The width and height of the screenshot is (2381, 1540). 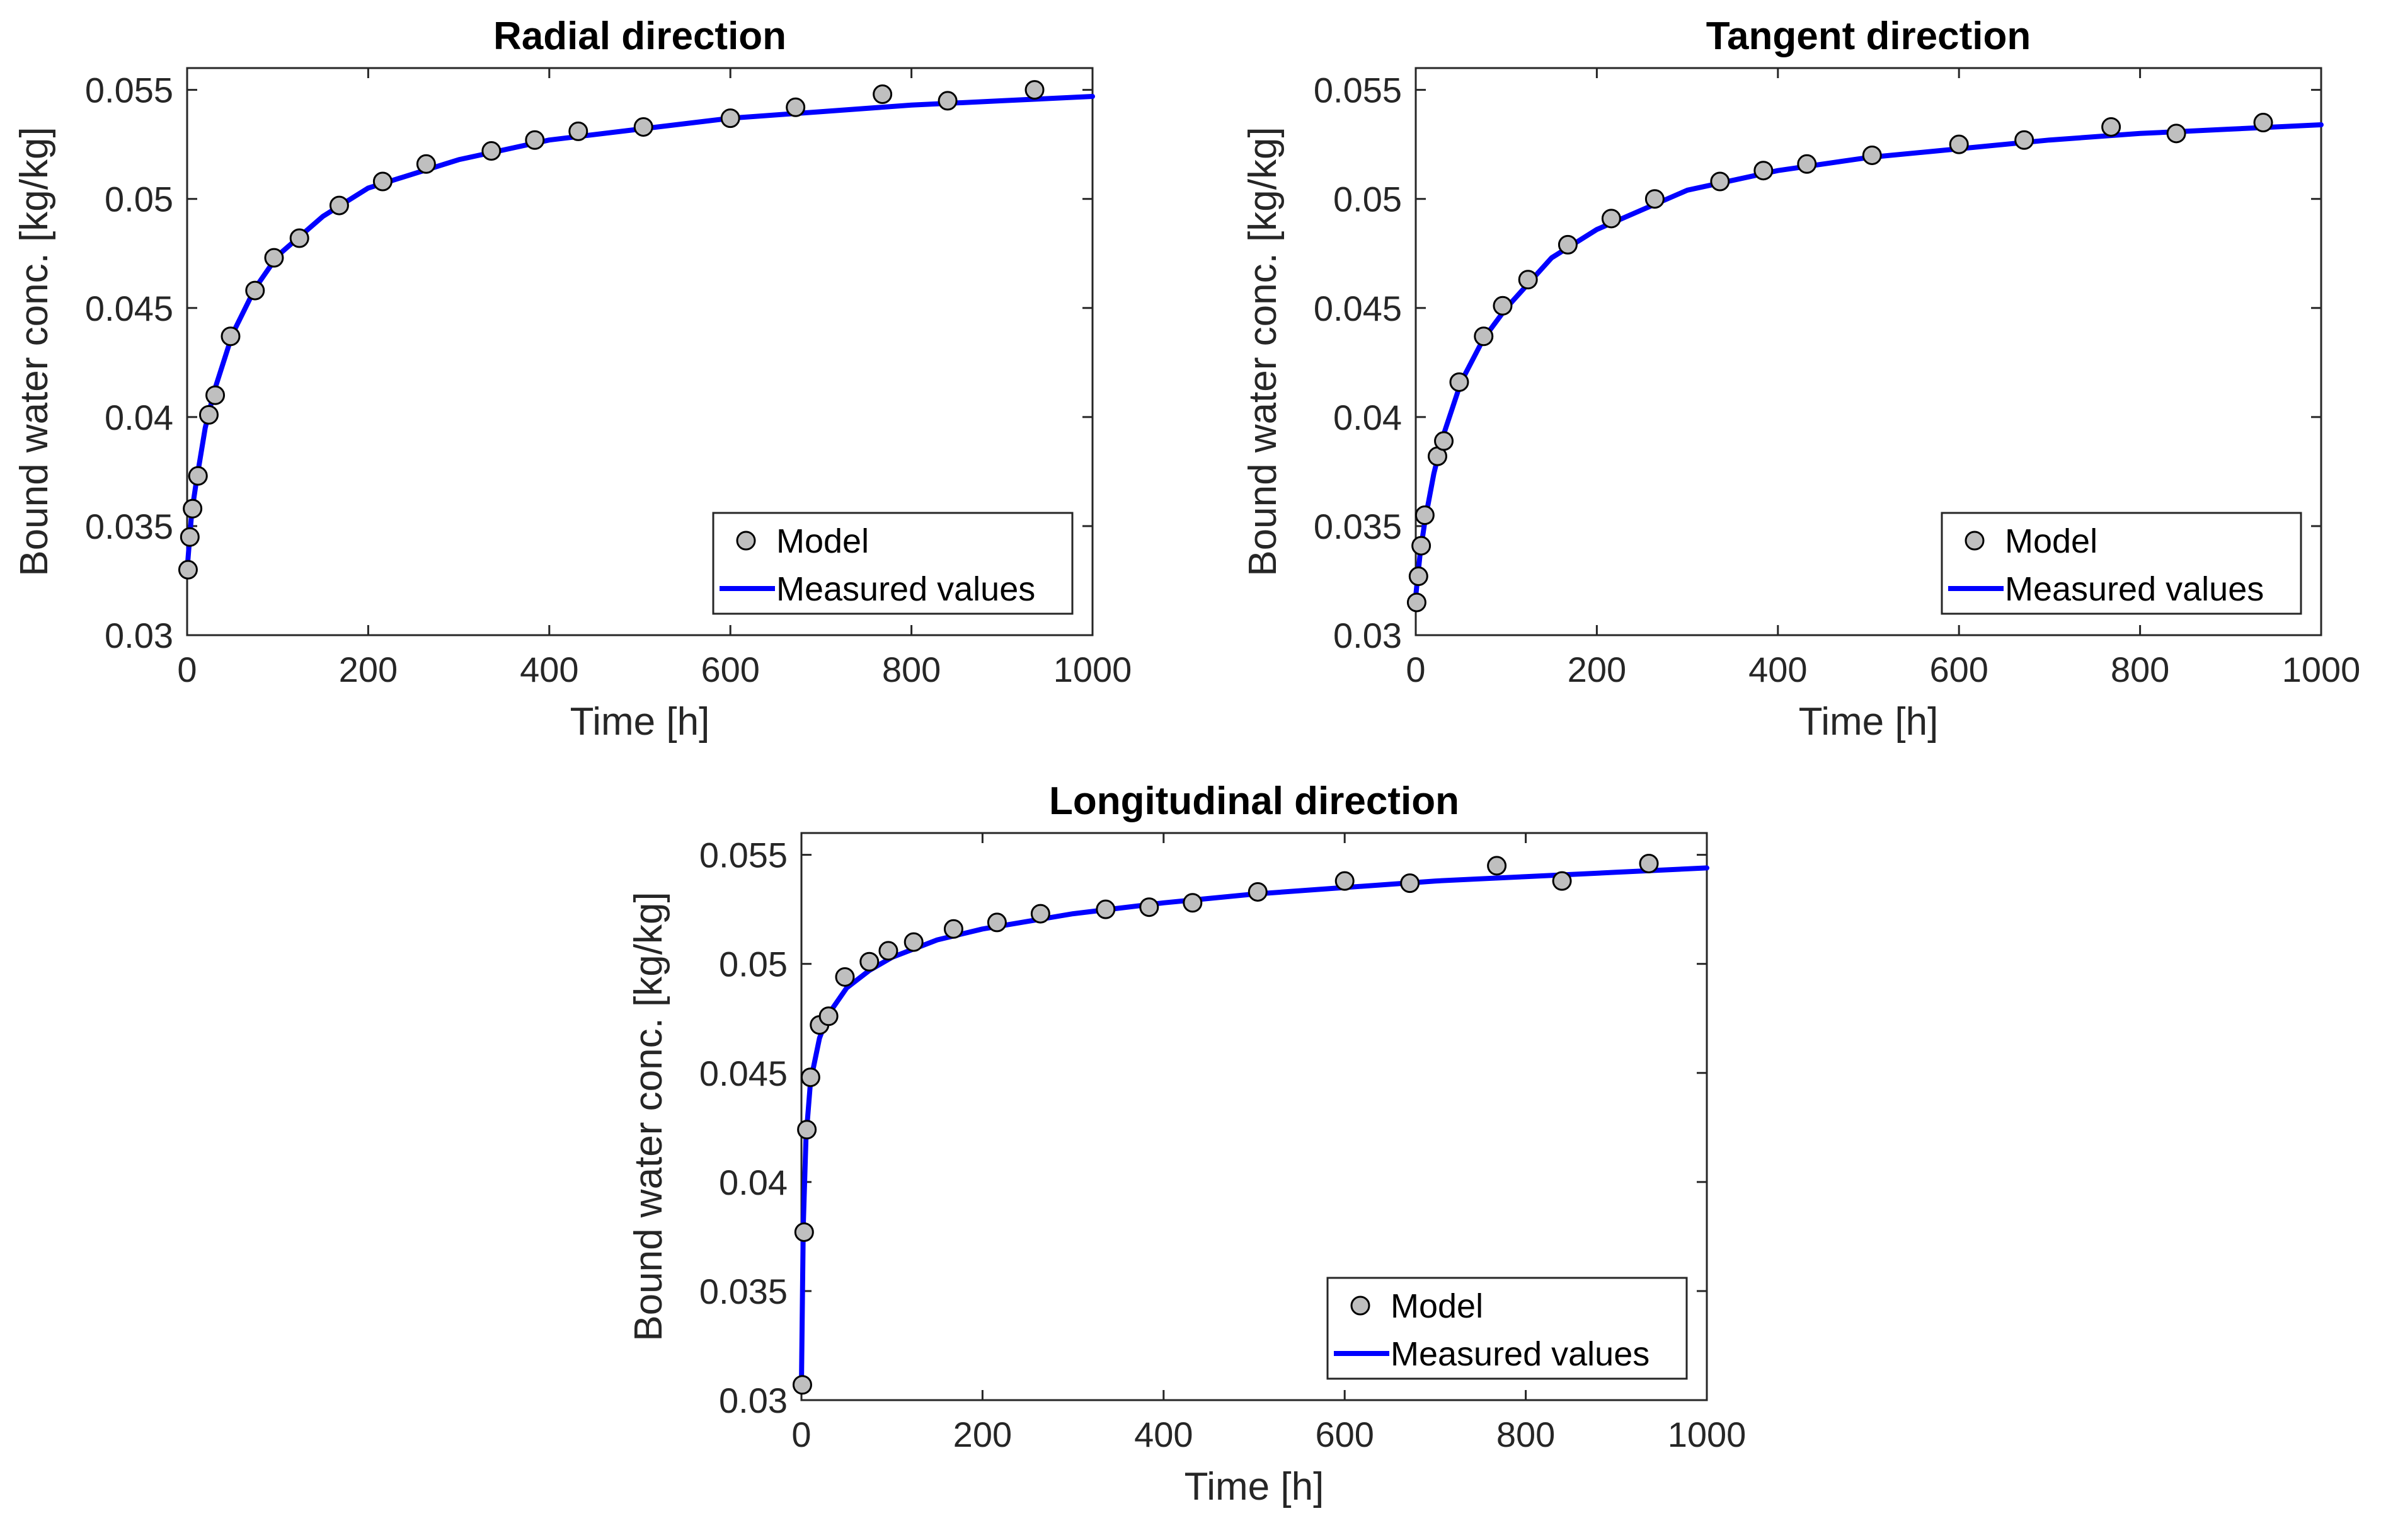 What do you see at coordinates (1869, 36) in the screenshot?
I see `chart-title: Tangent direction` at bounding box center [1869, 36].